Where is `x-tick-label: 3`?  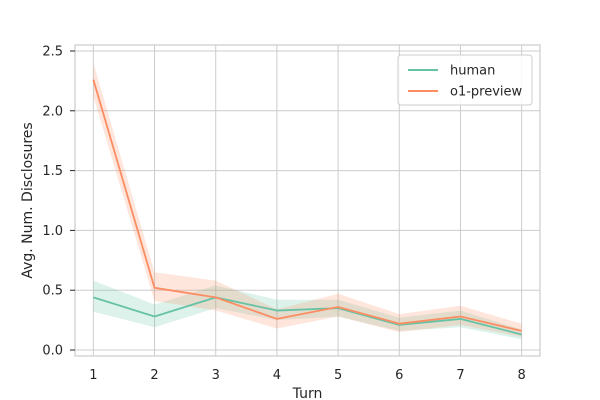
x-tick-label: 3 is located at coordinates (216, 375).